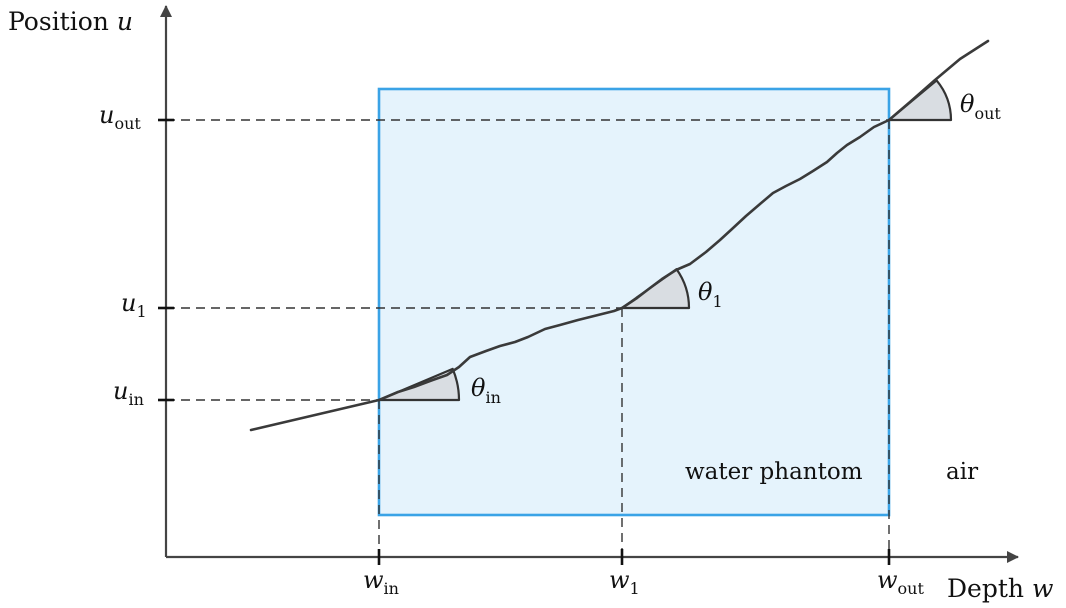  I want to click on tick-label-w-in-sub: in, so click(391, 588).